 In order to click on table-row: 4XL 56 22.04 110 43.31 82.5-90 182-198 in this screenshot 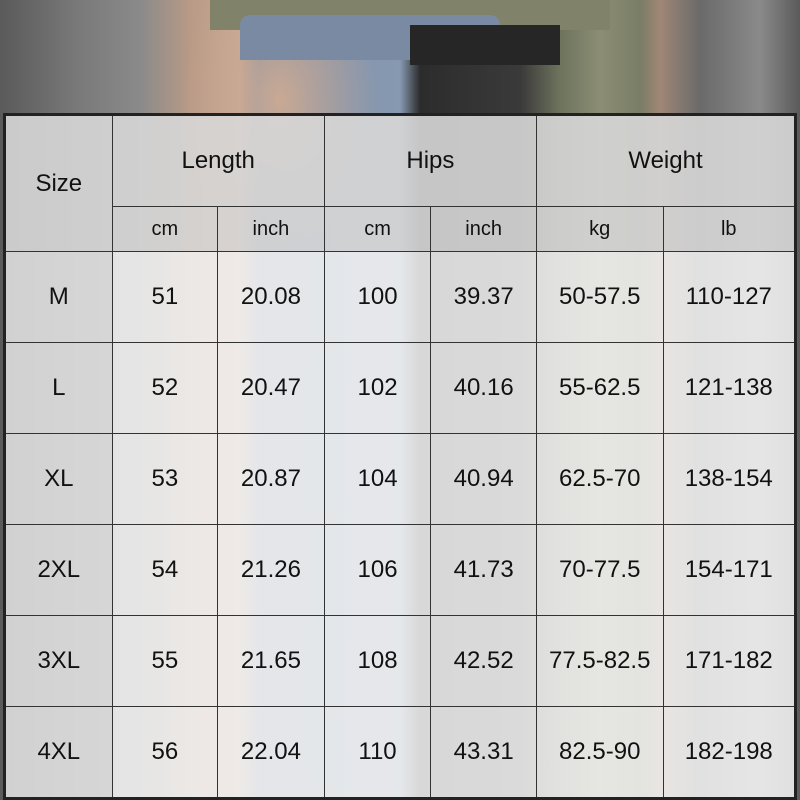, I will do `click(400, 752)`.